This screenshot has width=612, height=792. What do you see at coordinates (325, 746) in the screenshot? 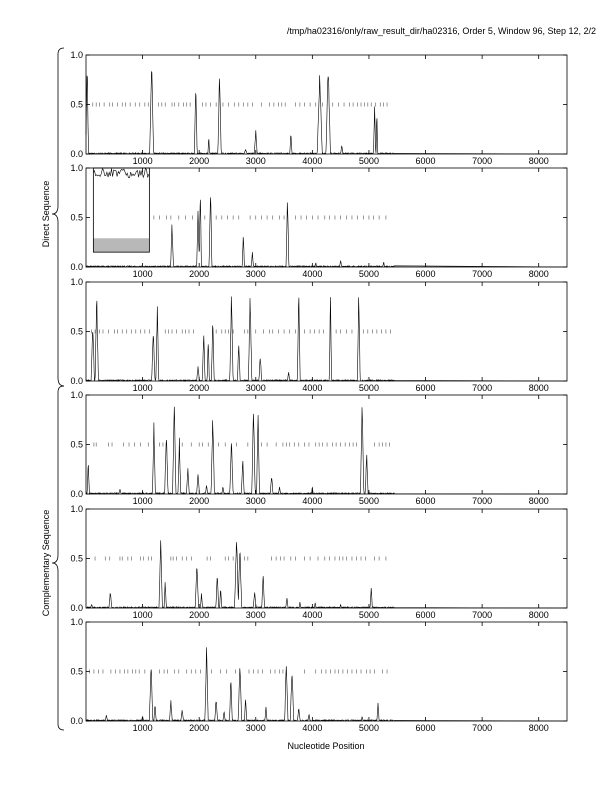
I see `x-axis-title: Nucleotide Position` at bounding box center [325, 746].